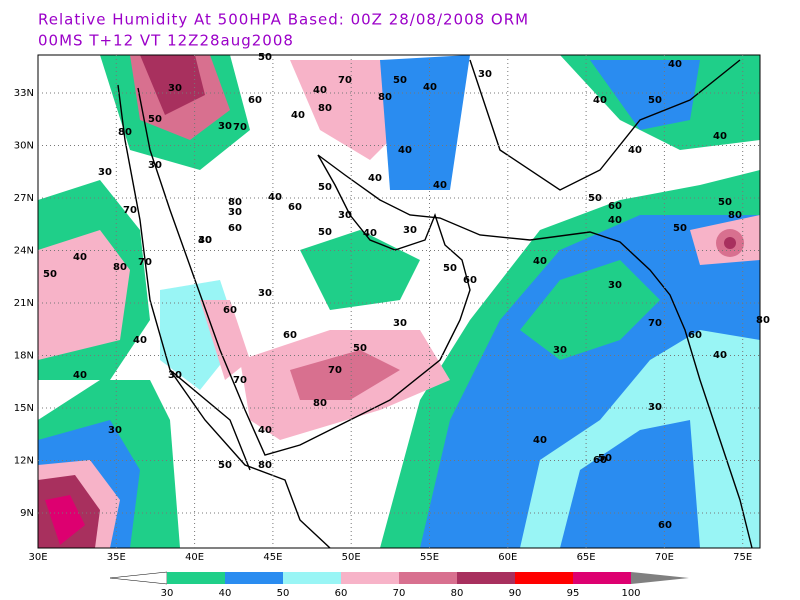  I want to click on lat-label: 33N, so click(24, 93).